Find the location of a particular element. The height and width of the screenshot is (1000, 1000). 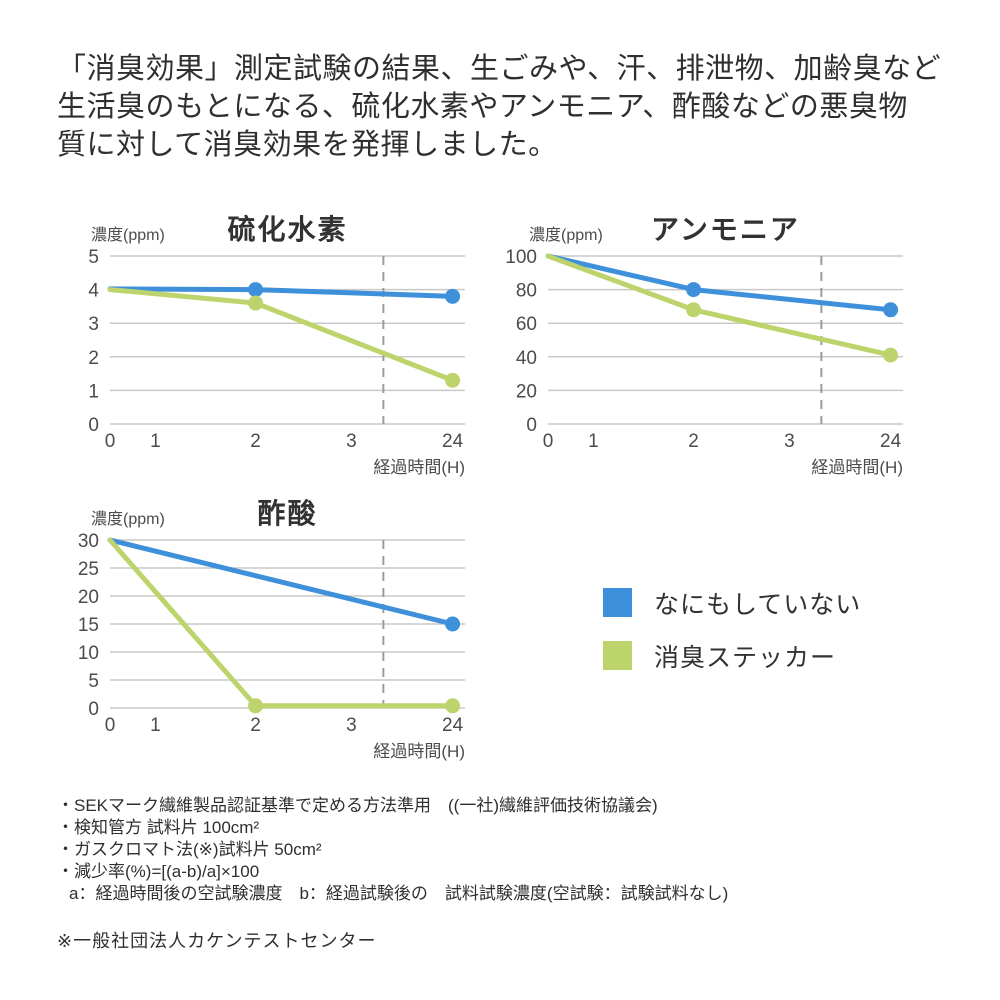

legend-item-deodorizing-sticker: 消臭ステッカー is located at coordinates (732, 656).